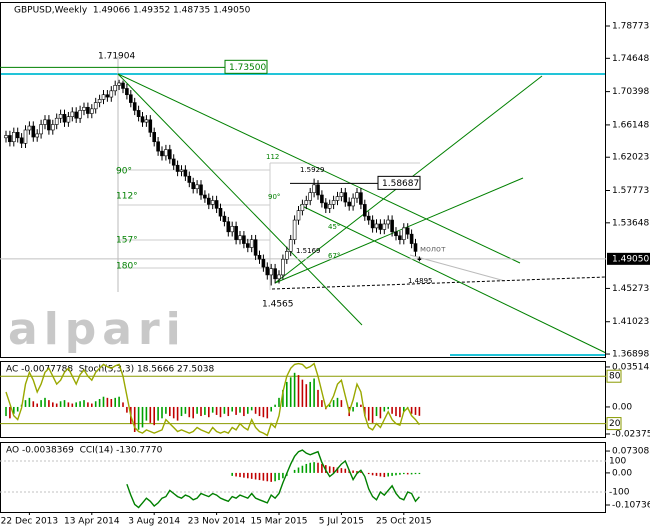 This screenshot has height=530, width=650. What do you see at coordinates (274, 197) in the screenshot?
I see `annotation: 90°` at bounding box center [274, 197].